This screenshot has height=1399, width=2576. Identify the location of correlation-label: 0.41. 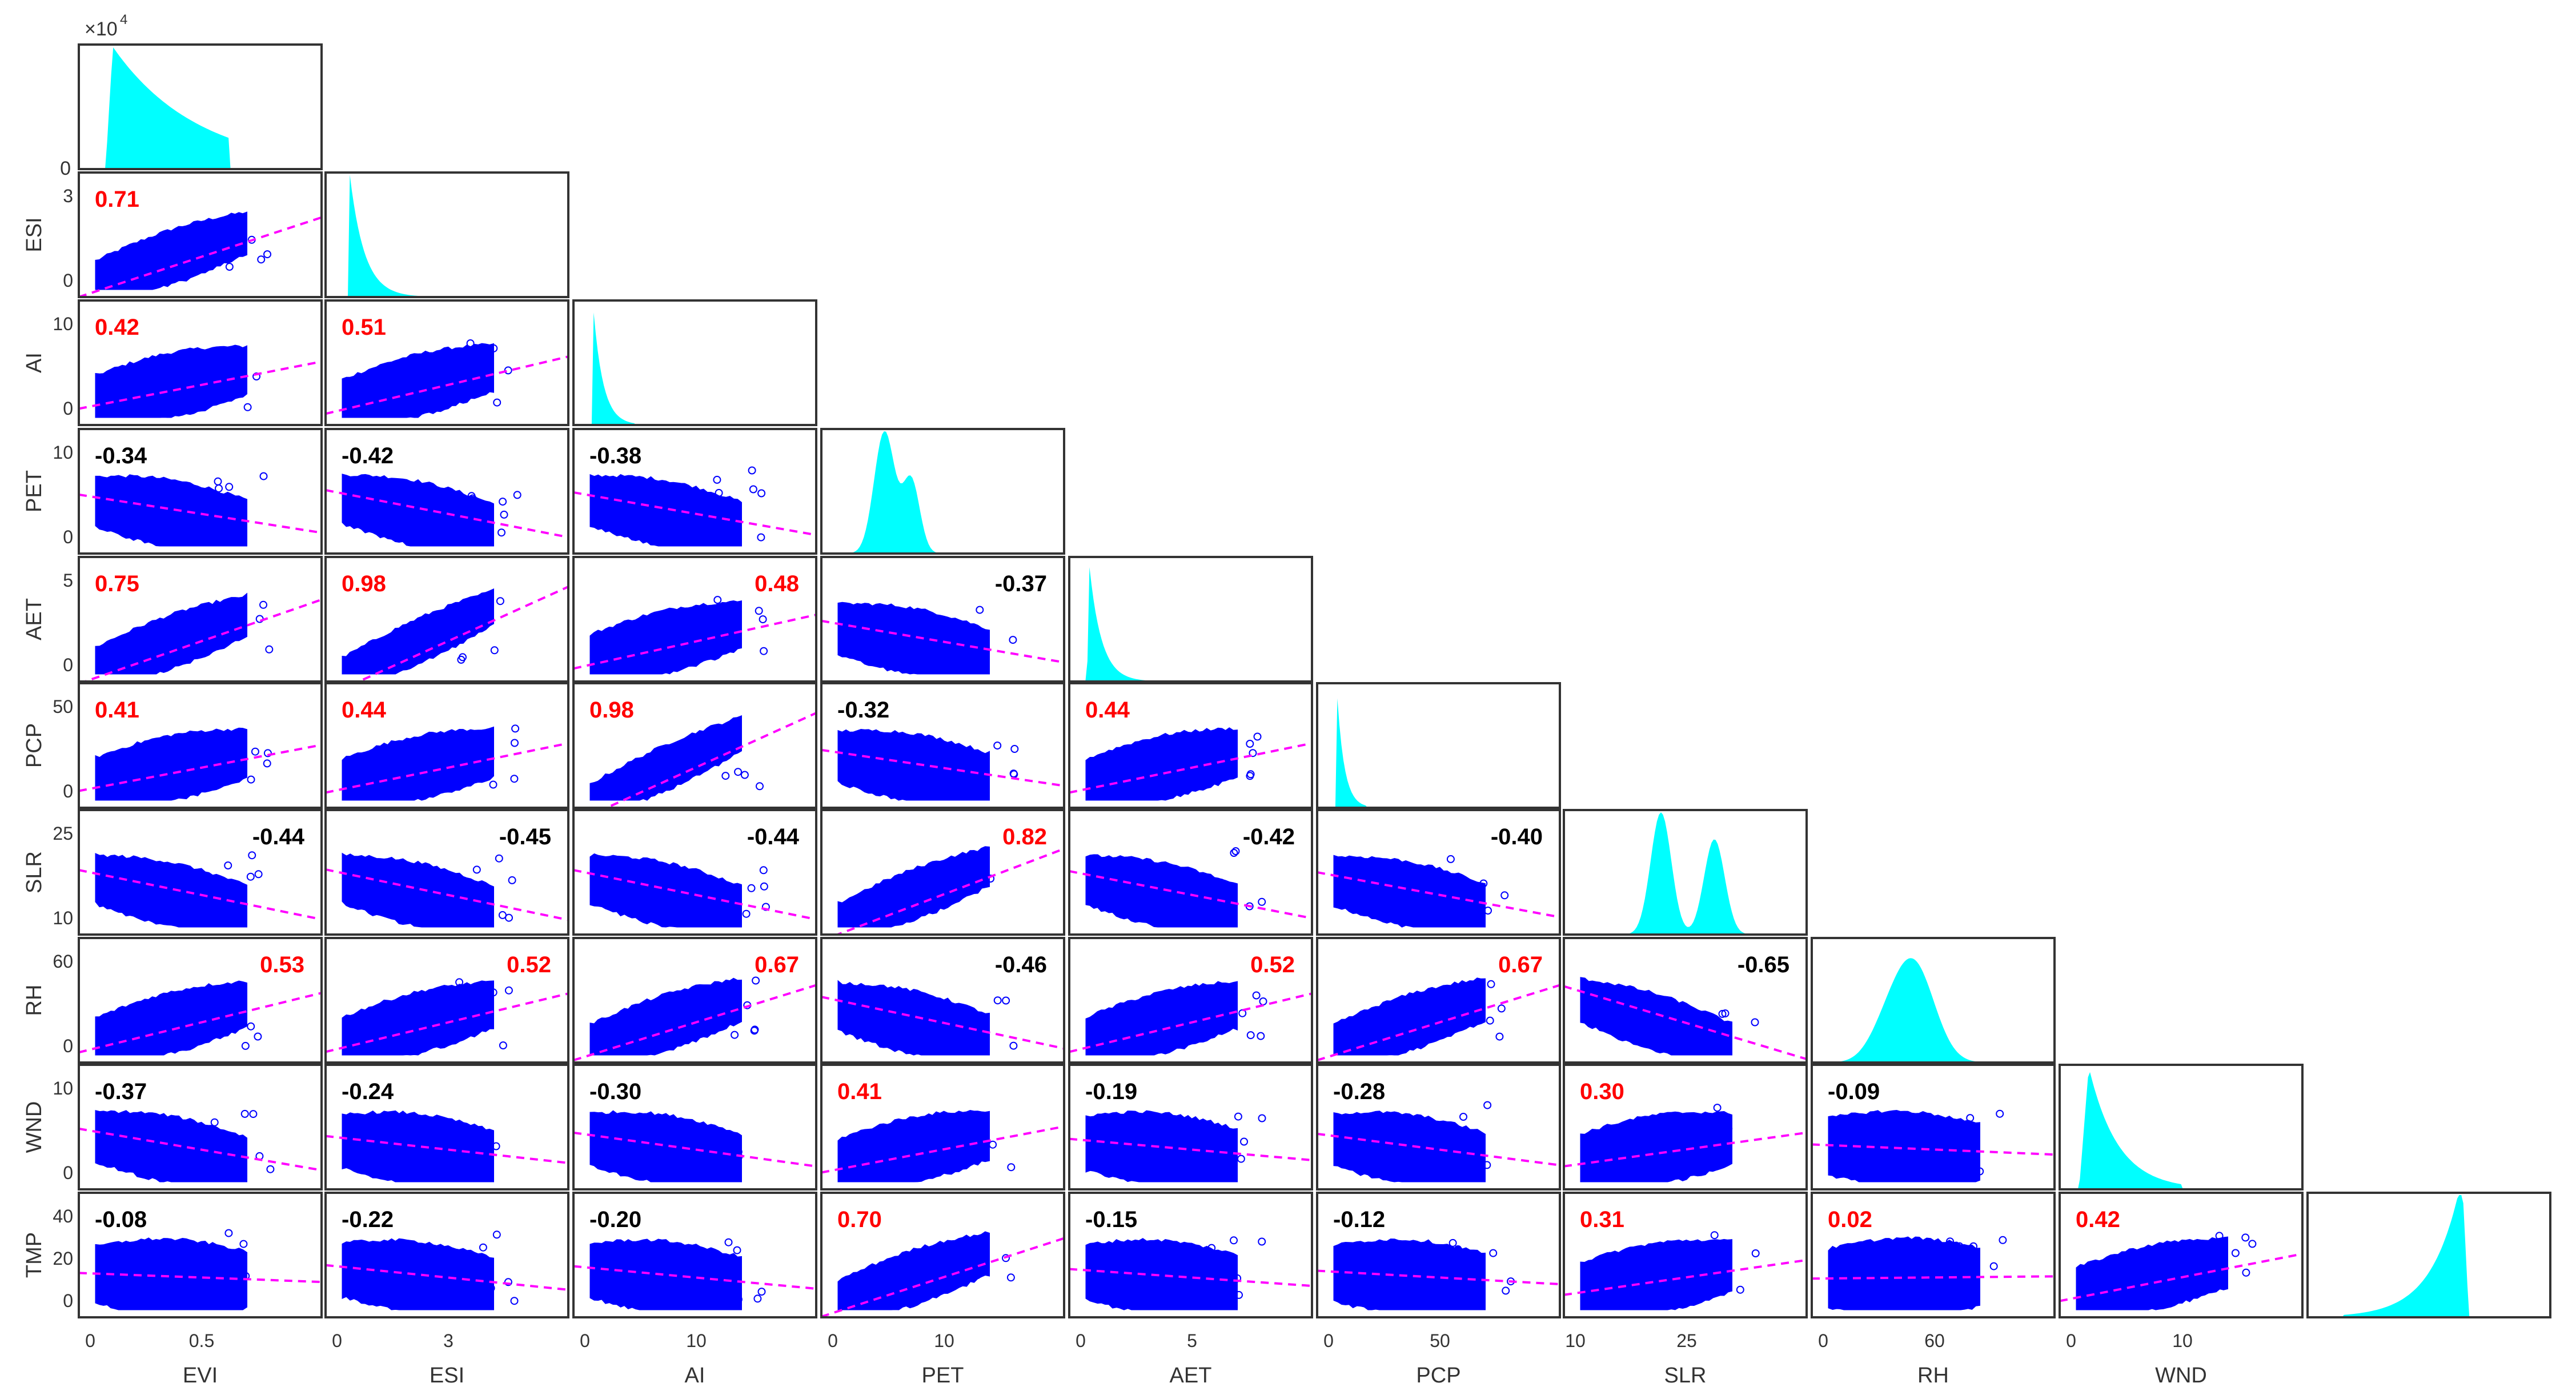
(117, 710).